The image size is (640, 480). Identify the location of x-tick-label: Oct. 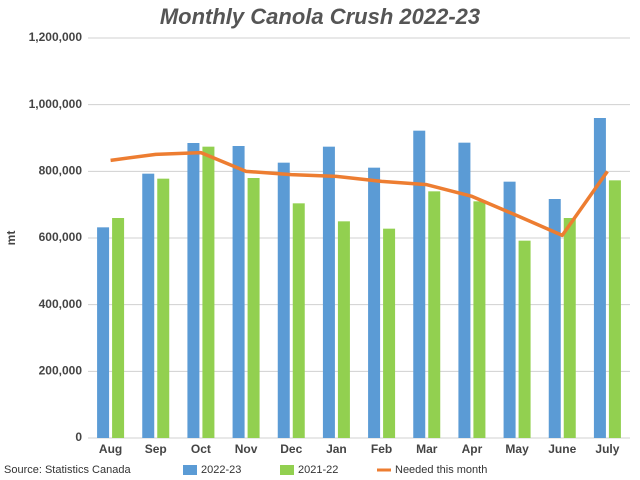
(201, 449).